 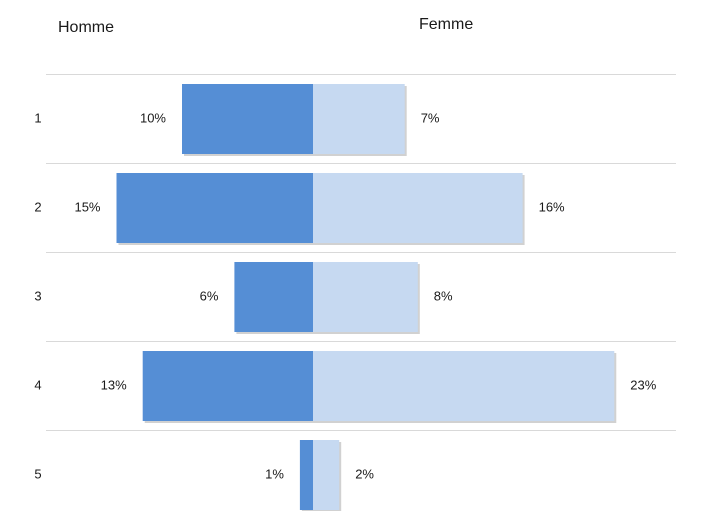 I want to click on category-label-4: 4, so click(x=37, y=384).